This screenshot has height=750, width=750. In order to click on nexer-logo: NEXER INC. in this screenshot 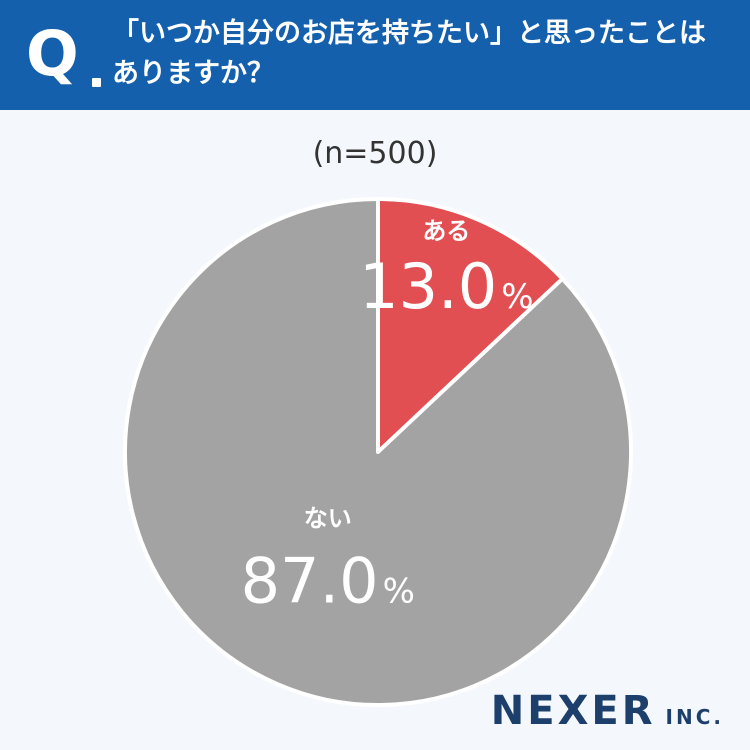, I will do `click(607, 711)`.